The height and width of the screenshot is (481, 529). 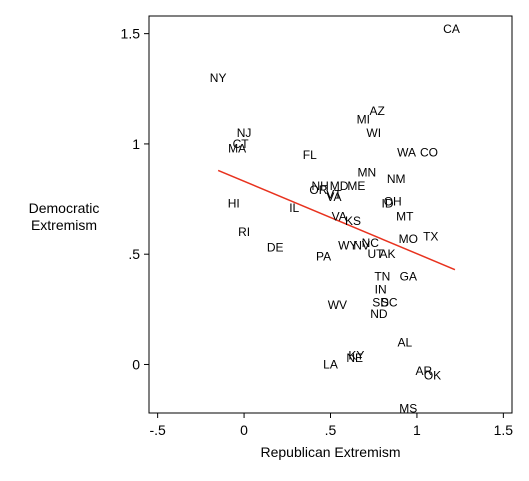 What do you see at coordinates (218, 78) in the screenshot?
I see `point-label: NY` at bounding box center [218, 78].